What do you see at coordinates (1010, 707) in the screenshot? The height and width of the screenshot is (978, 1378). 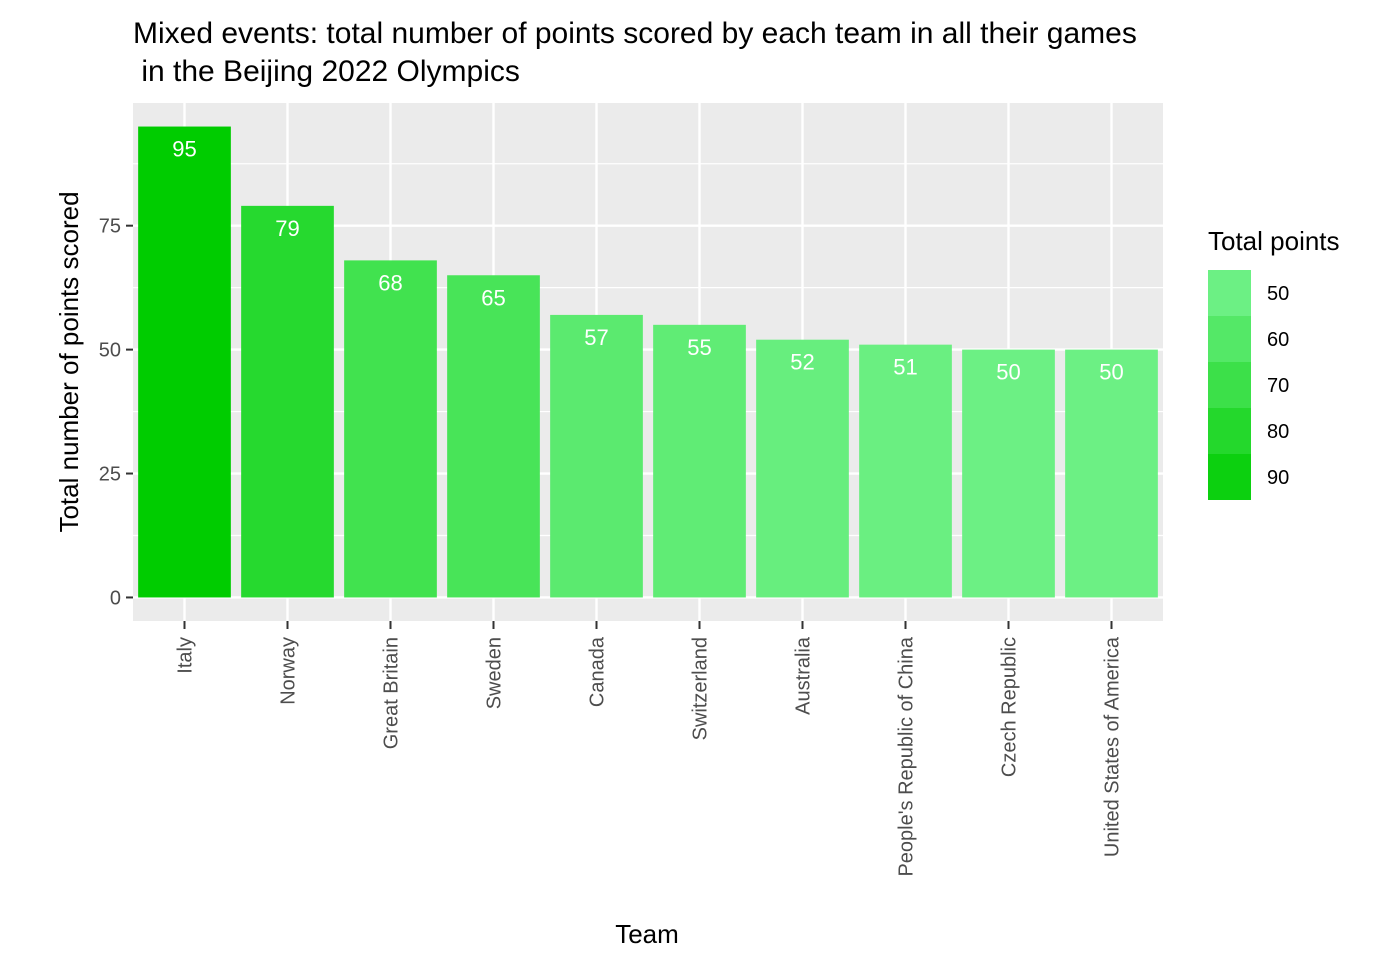 I see `x-tick-label: Czech Republic` at bounding box center [1010, 707].